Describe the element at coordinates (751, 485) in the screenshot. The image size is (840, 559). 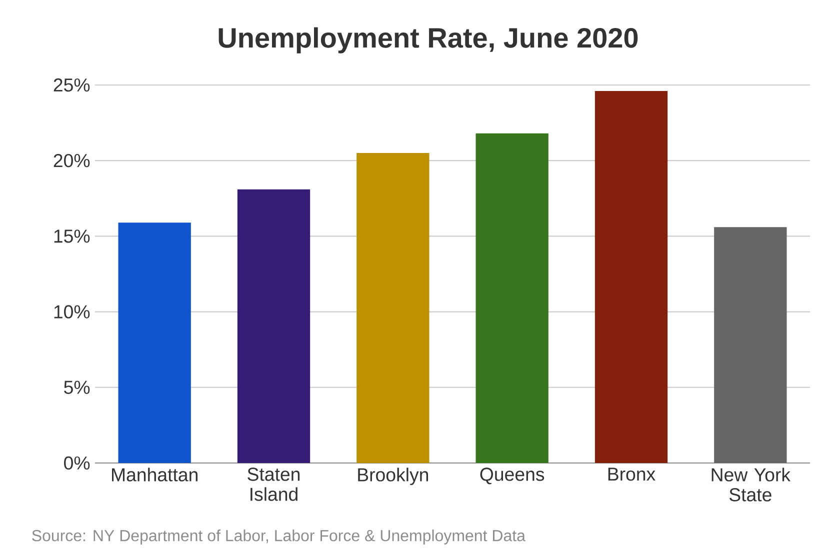
I see `x-tick-label: New York State` at that location.